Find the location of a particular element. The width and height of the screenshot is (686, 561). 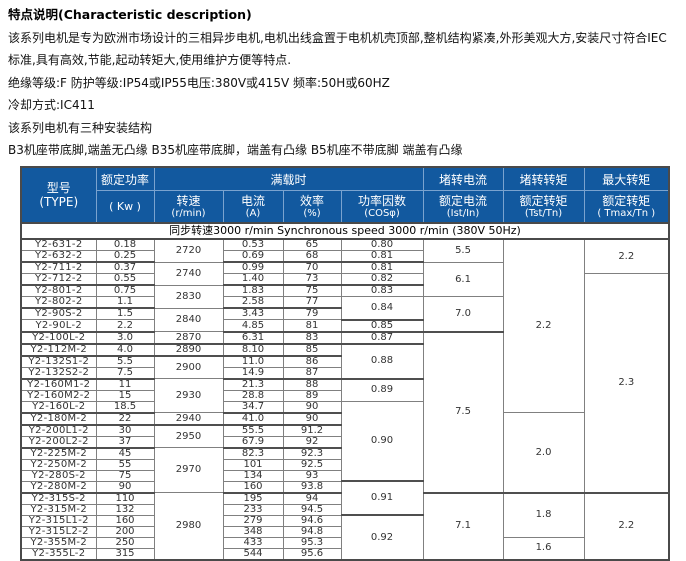

cell-efficiency: 90 is located at coordinates (312, 407).